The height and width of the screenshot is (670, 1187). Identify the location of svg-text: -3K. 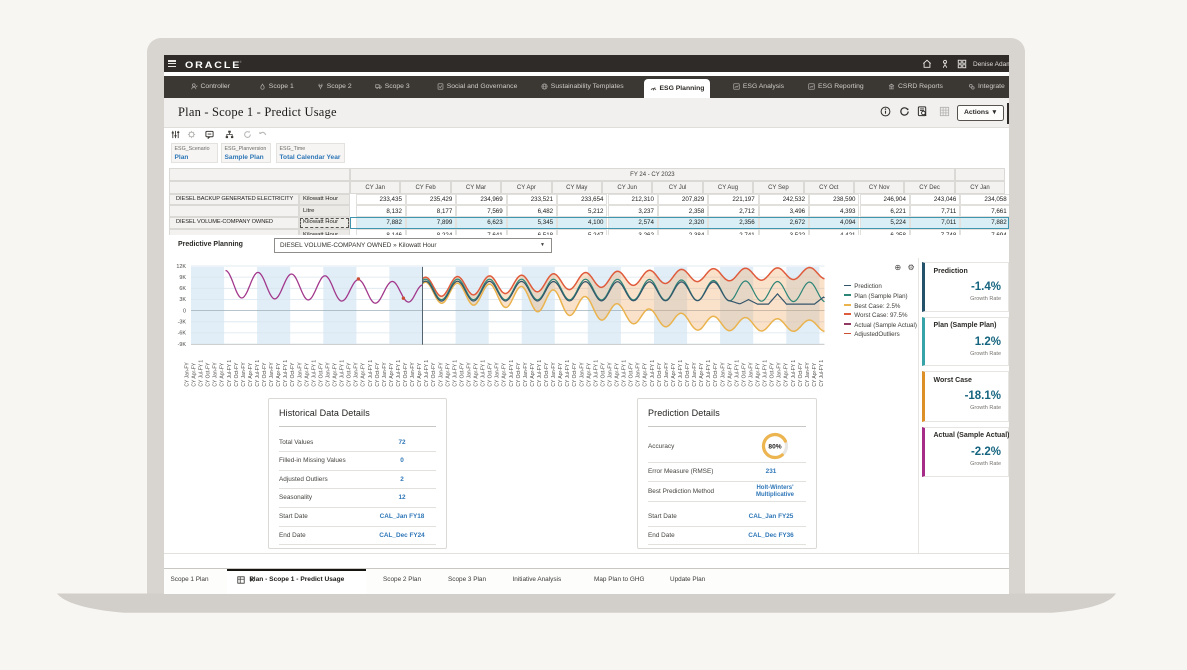
(181, 323).